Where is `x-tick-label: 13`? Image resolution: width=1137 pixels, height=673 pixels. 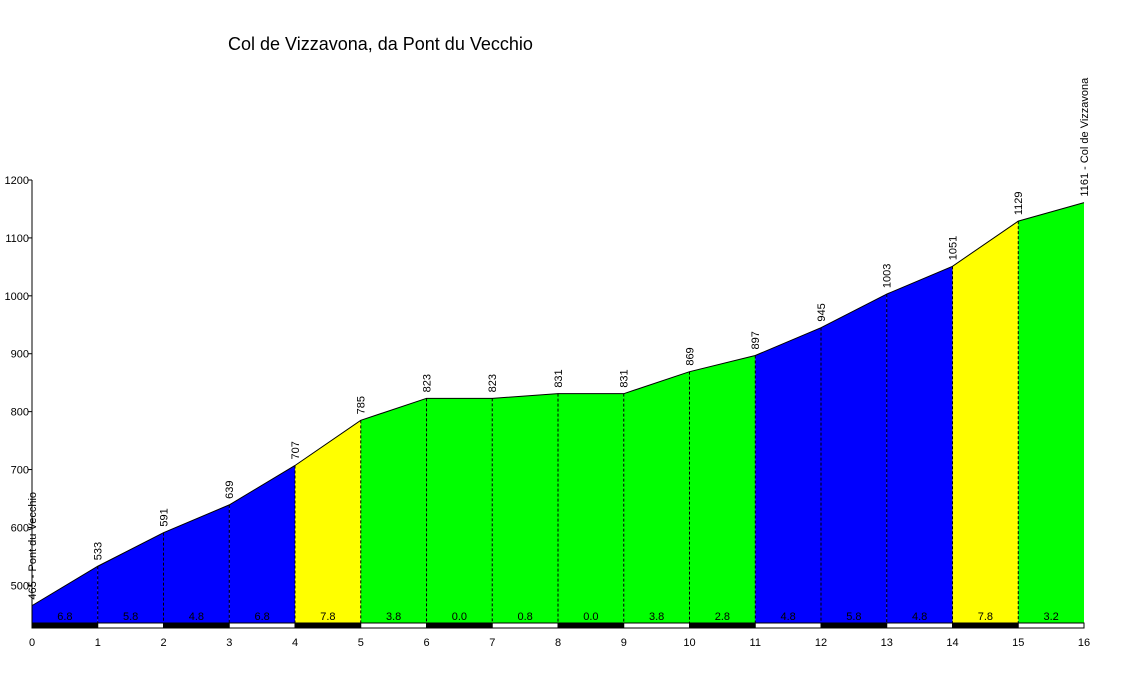 x-tick-label: 13 is located at coordinates (887, 643).